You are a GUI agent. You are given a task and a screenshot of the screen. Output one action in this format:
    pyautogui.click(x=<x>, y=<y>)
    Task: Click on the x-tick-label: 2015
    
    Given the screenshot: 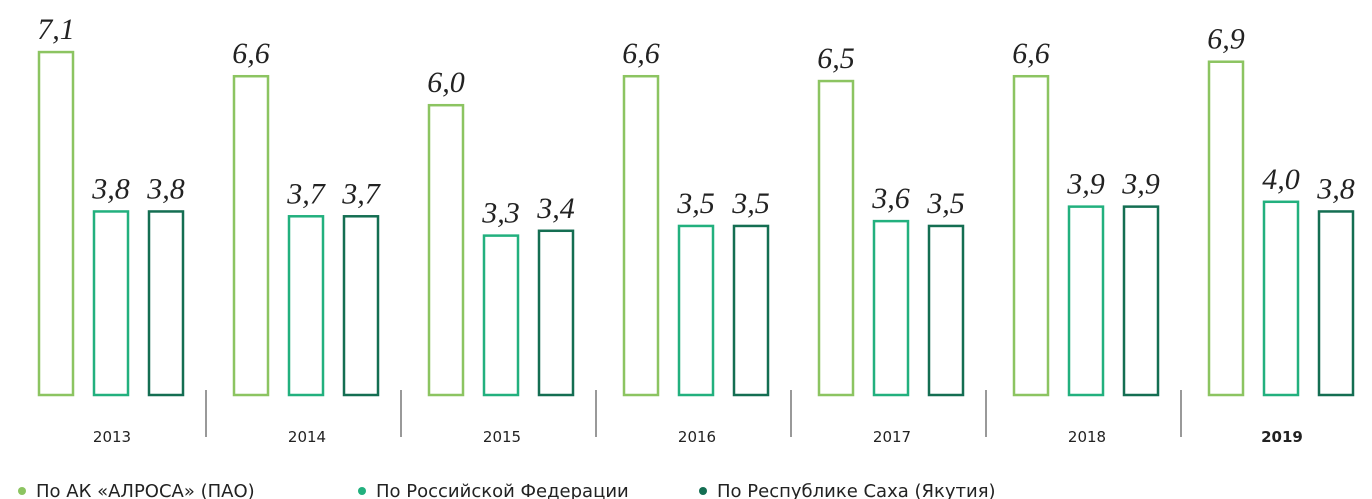 What is the action you would take?
    pyautogui.click(x=502, y=437)
    